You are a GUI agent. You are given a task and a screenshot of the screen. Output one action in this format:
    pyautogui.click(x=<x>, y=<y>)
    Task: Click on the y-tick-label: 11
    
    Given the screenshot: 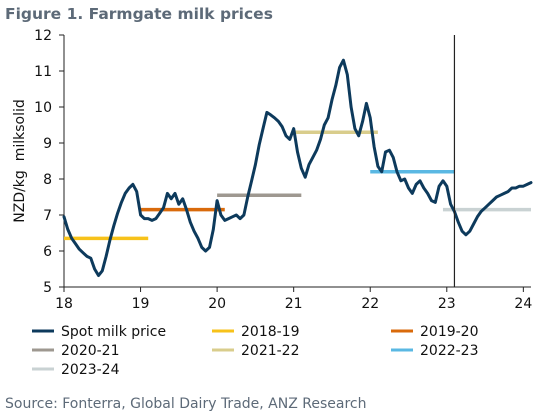 What is the action you would take?
    pyautogui.click(x=43, y=72)
    